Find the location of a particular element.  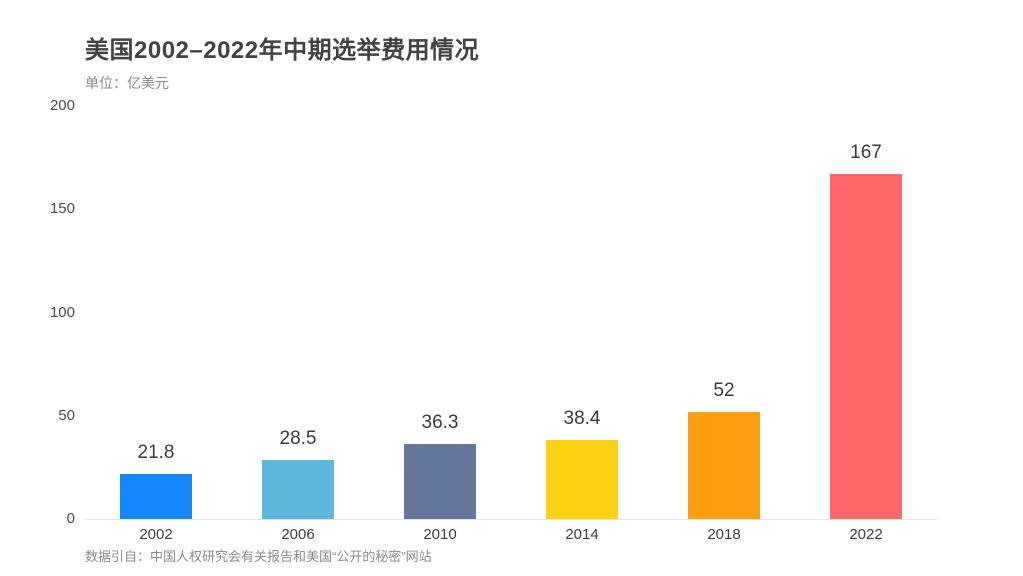

chart-title: 美国2002–2022年中期选举费用情况 is located at coordinates (282, 50).